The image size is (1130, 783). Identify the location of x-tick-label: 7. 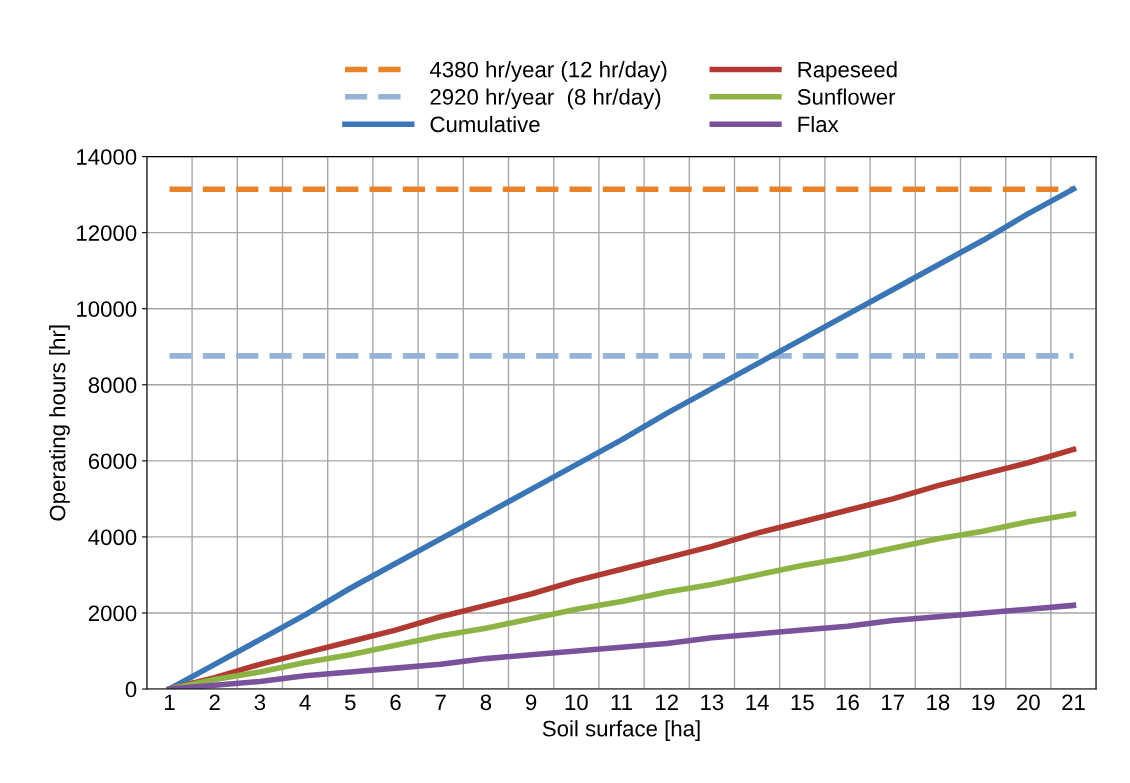
(440, 702).